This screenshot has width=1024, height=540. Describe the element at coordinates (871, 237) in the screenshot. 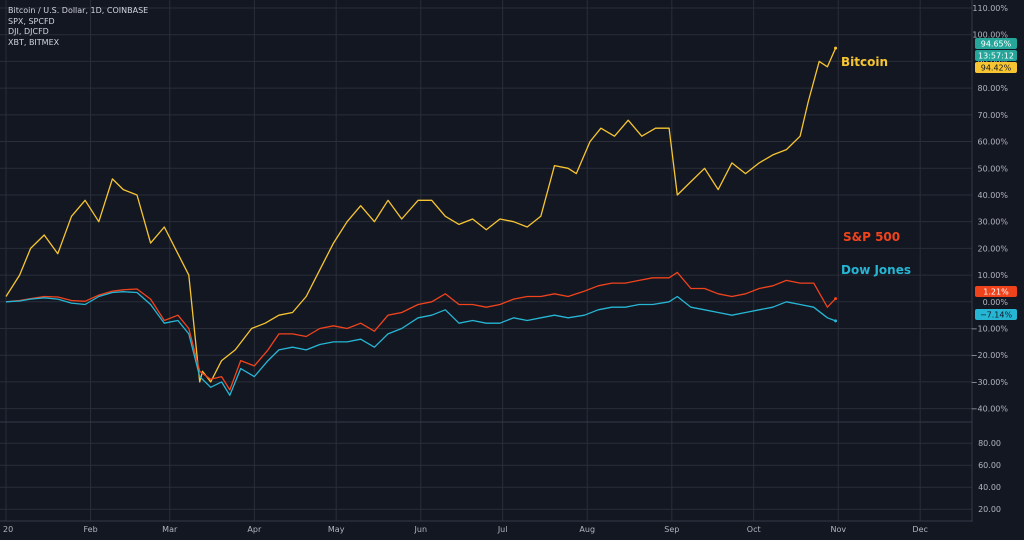

I see `spx-series-label: S&P 500` at that location.